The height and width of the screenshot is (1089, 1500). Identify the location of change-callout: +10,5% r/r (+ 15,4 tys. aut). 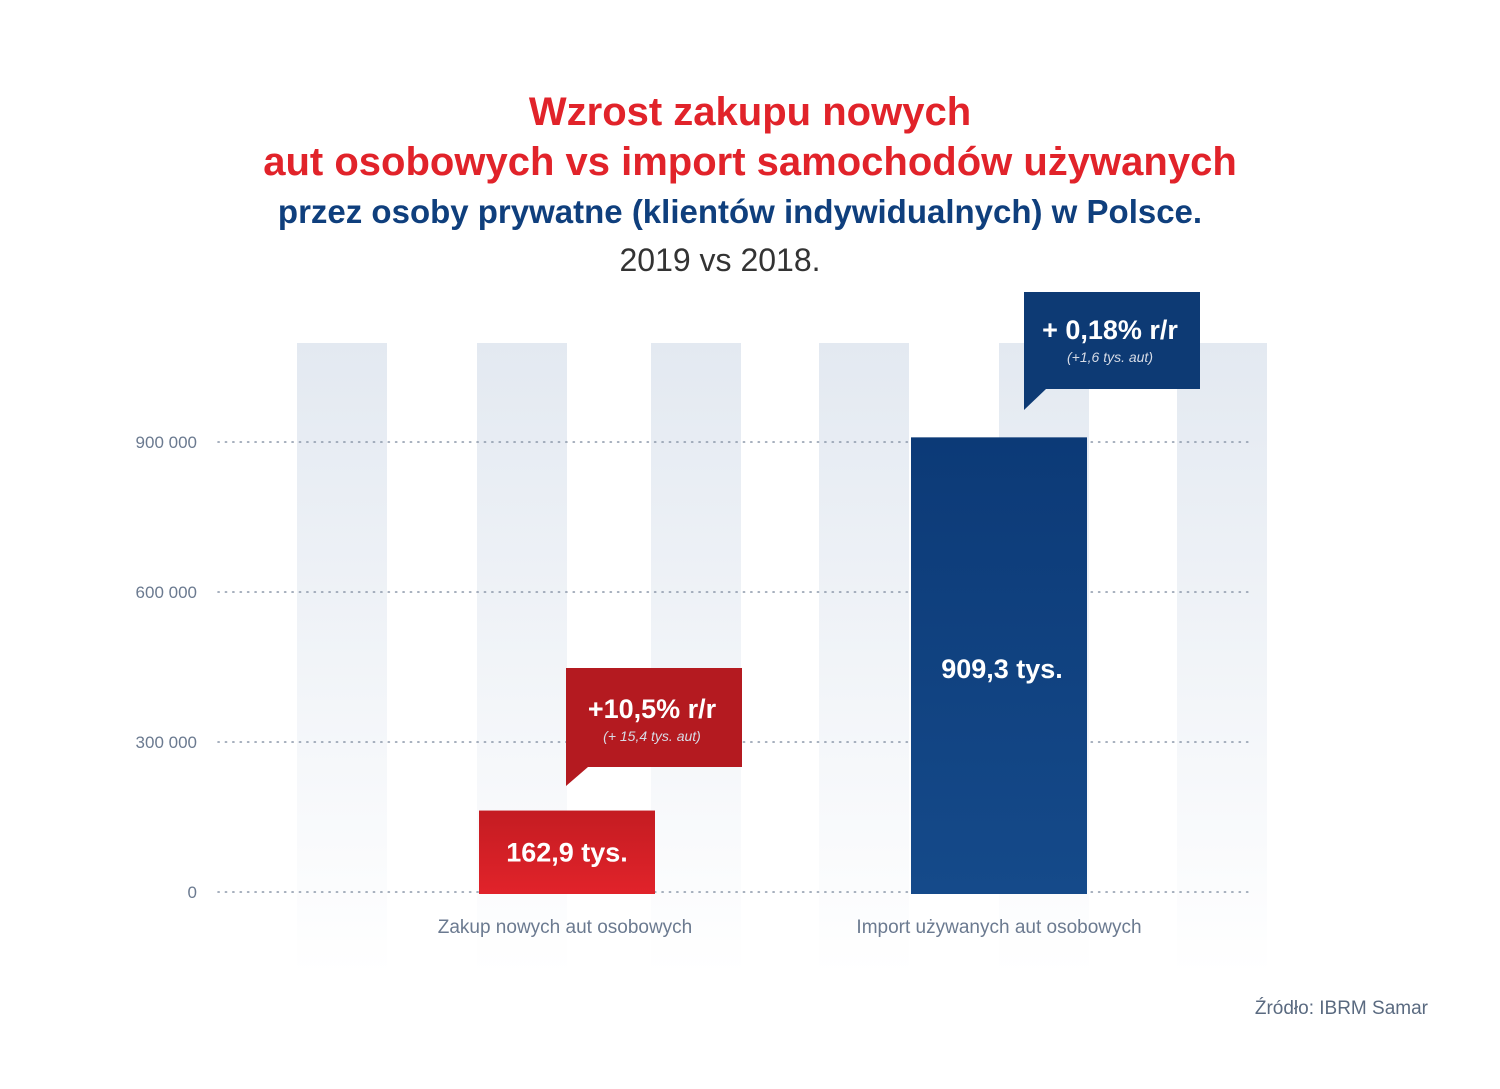
(654, 727).